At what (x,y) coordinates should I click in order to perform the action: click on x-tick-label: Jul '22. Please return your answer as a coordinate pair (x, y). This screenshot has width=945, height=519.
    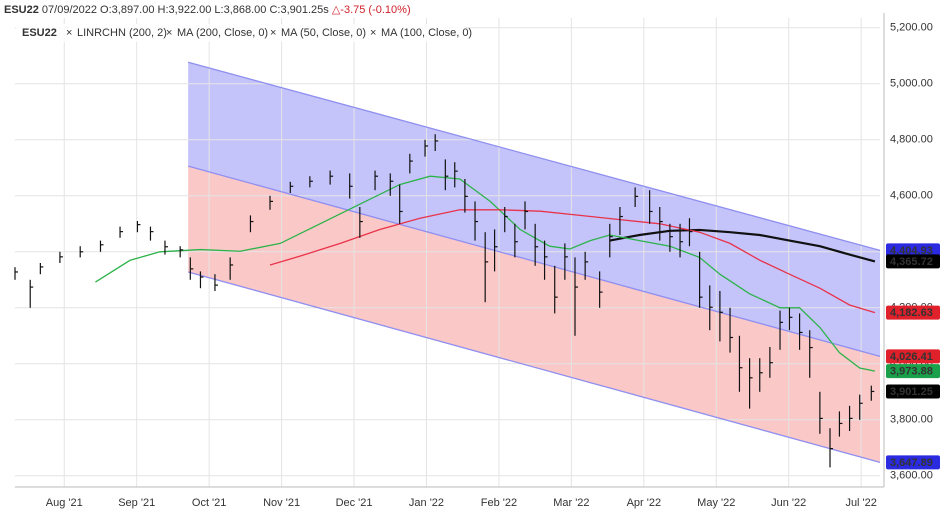
    Looking at the image, I should click on (860, 503).